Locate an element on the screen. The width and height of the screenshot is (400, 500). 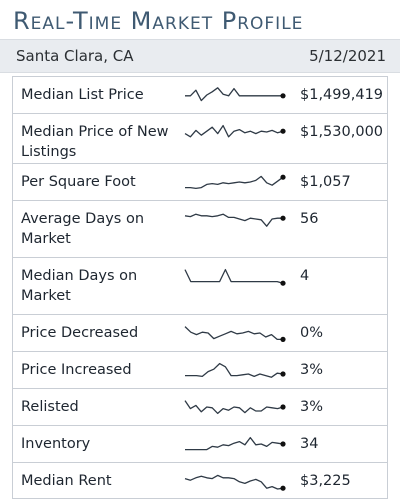
metric-row: Median Price of New Listings $1,530,000 is located at coordinates (200, 138).